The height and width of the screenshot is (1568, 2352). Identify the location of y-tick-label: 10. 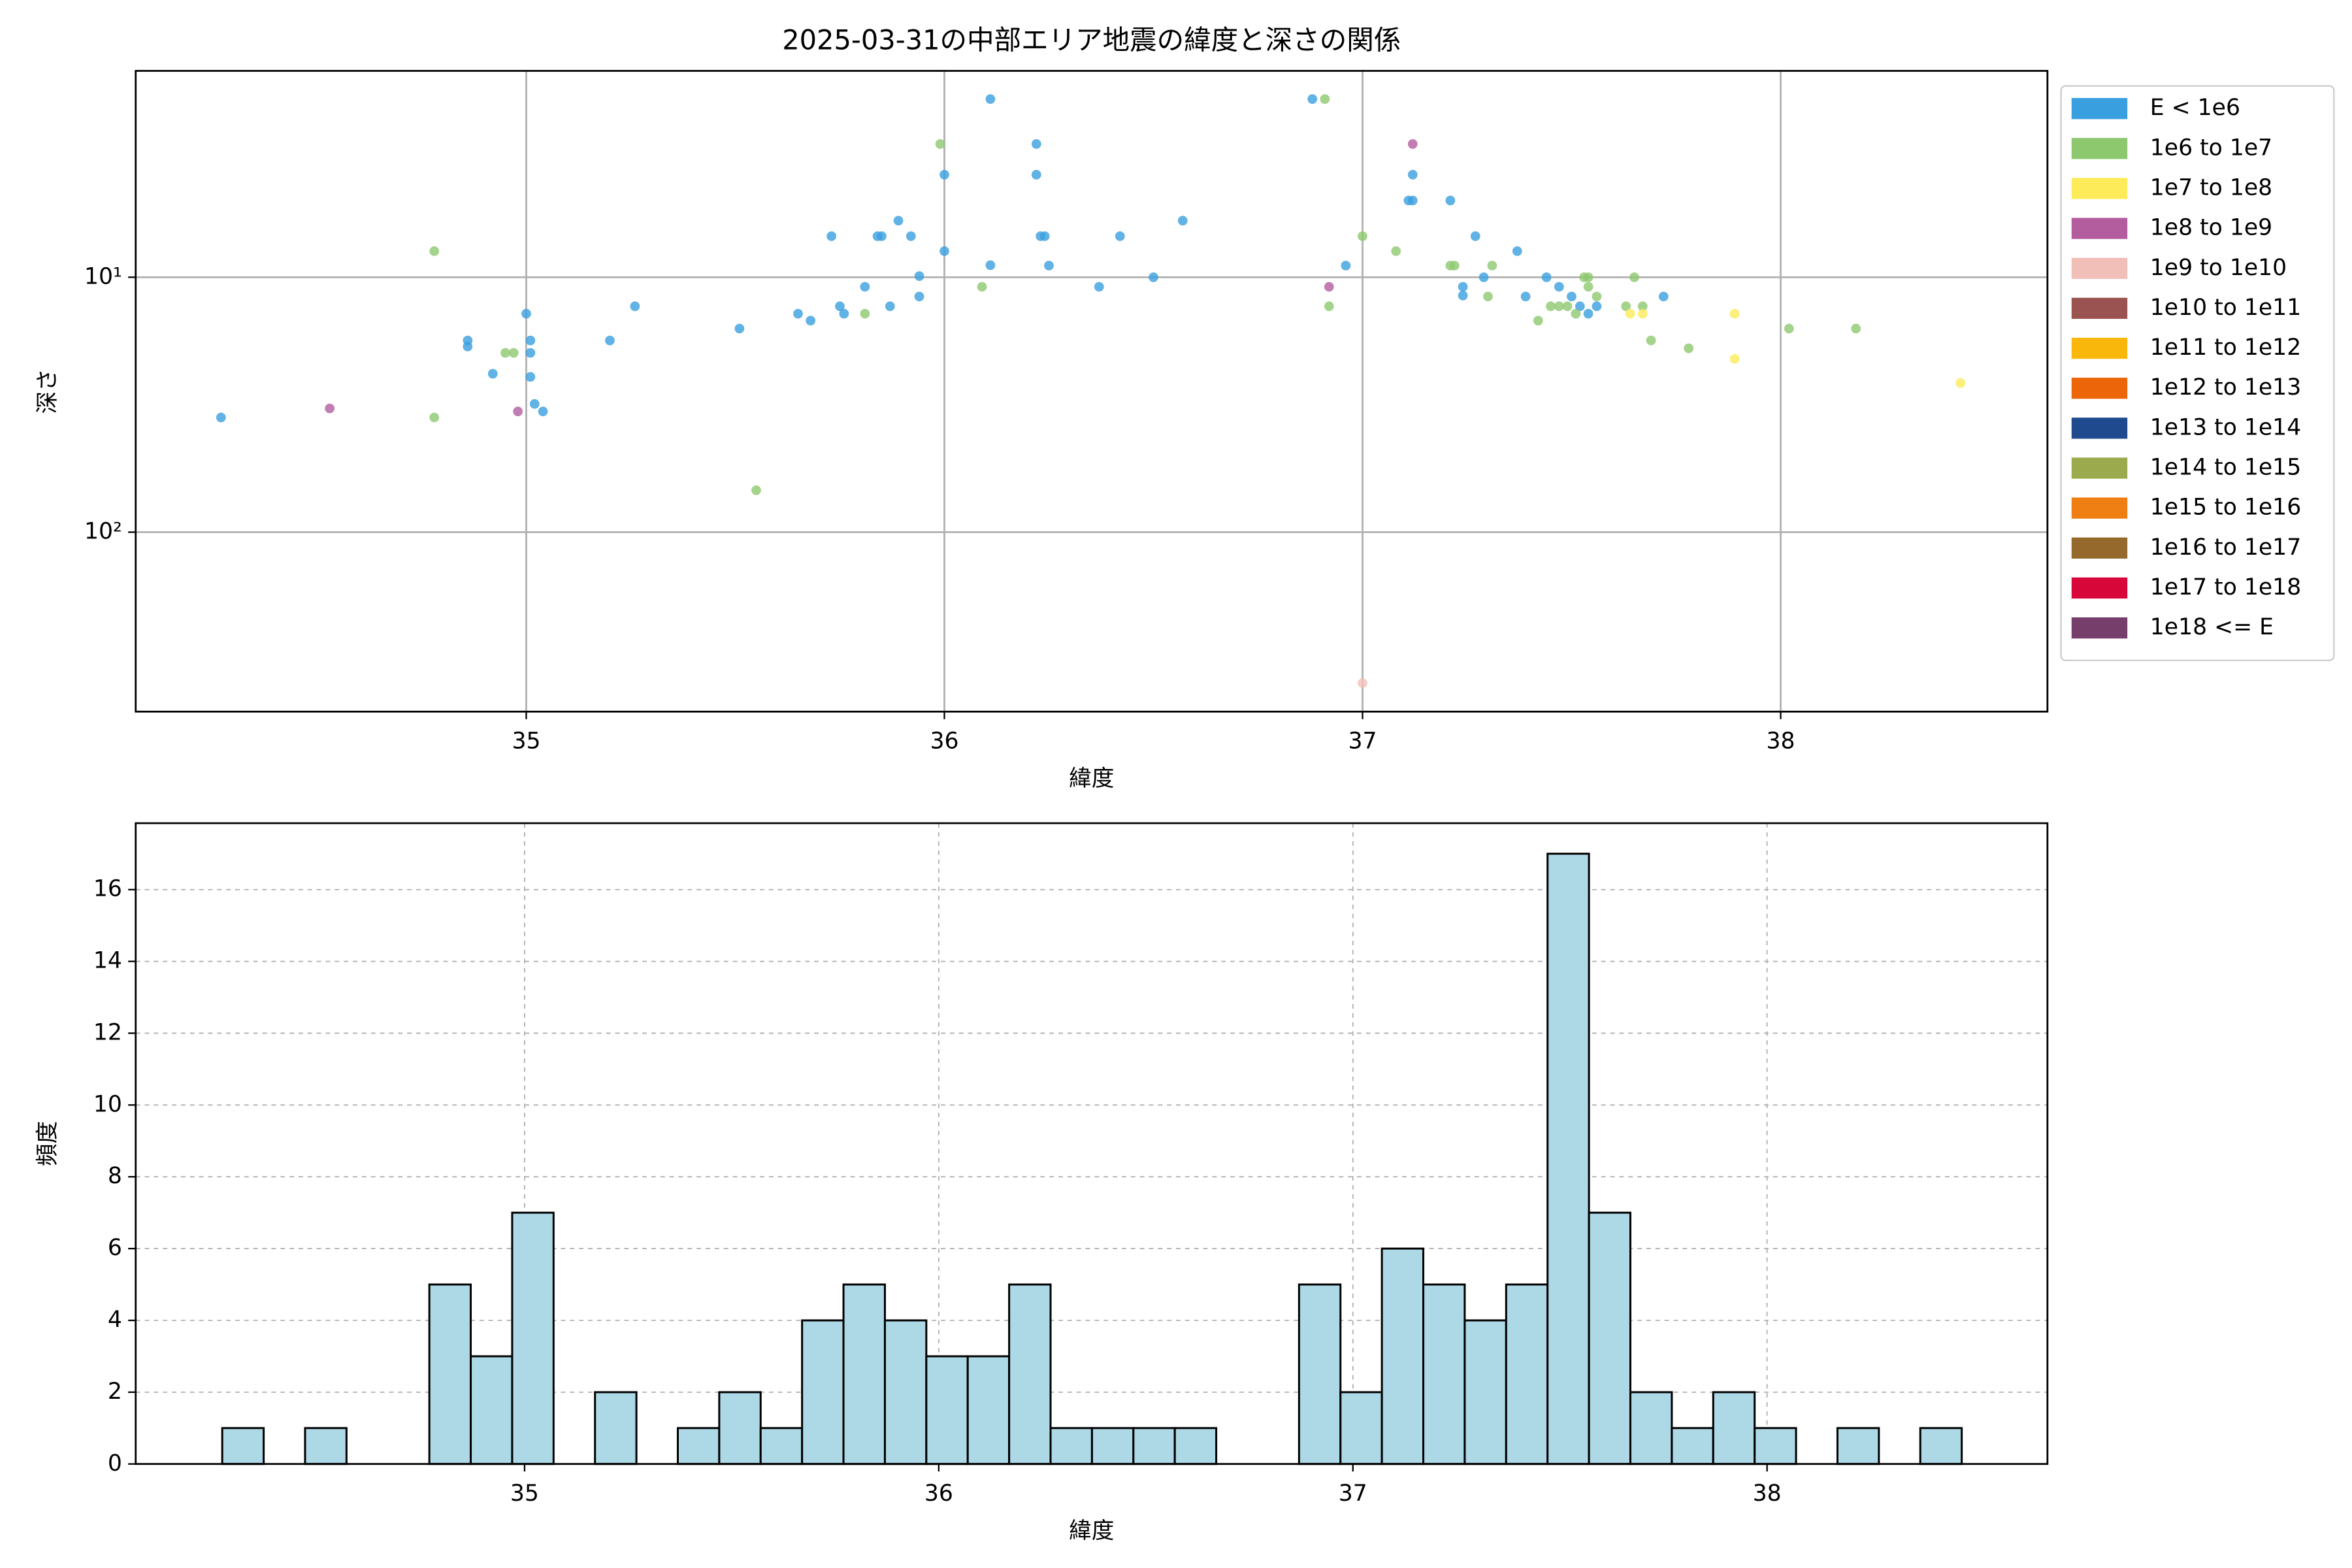
(107, 1104).